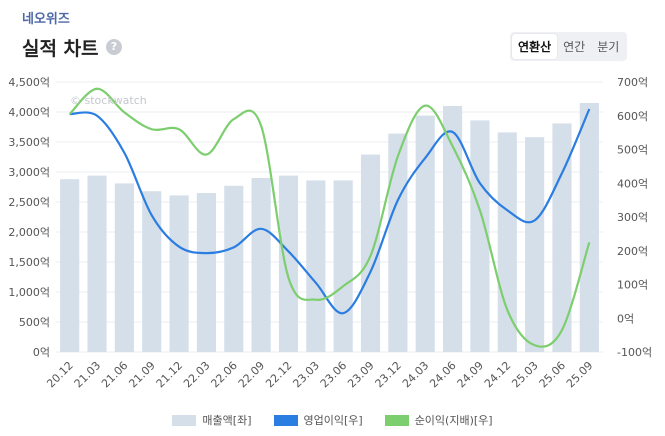  Describe the element at coordinates (285, 420) in the screenshot. I see `legend-swatch-operating-income` at that location.